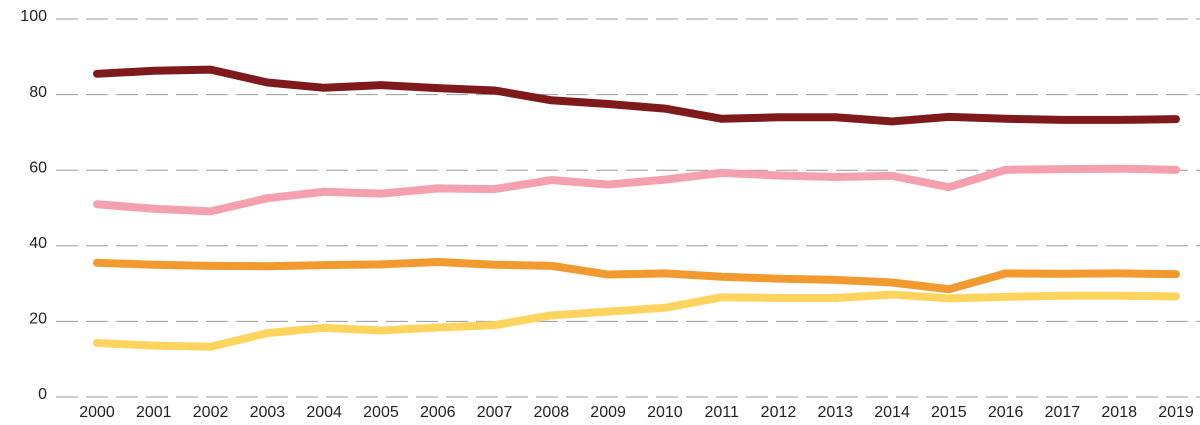  I want to click on x-tick-label: 2007, so click(495, 412).